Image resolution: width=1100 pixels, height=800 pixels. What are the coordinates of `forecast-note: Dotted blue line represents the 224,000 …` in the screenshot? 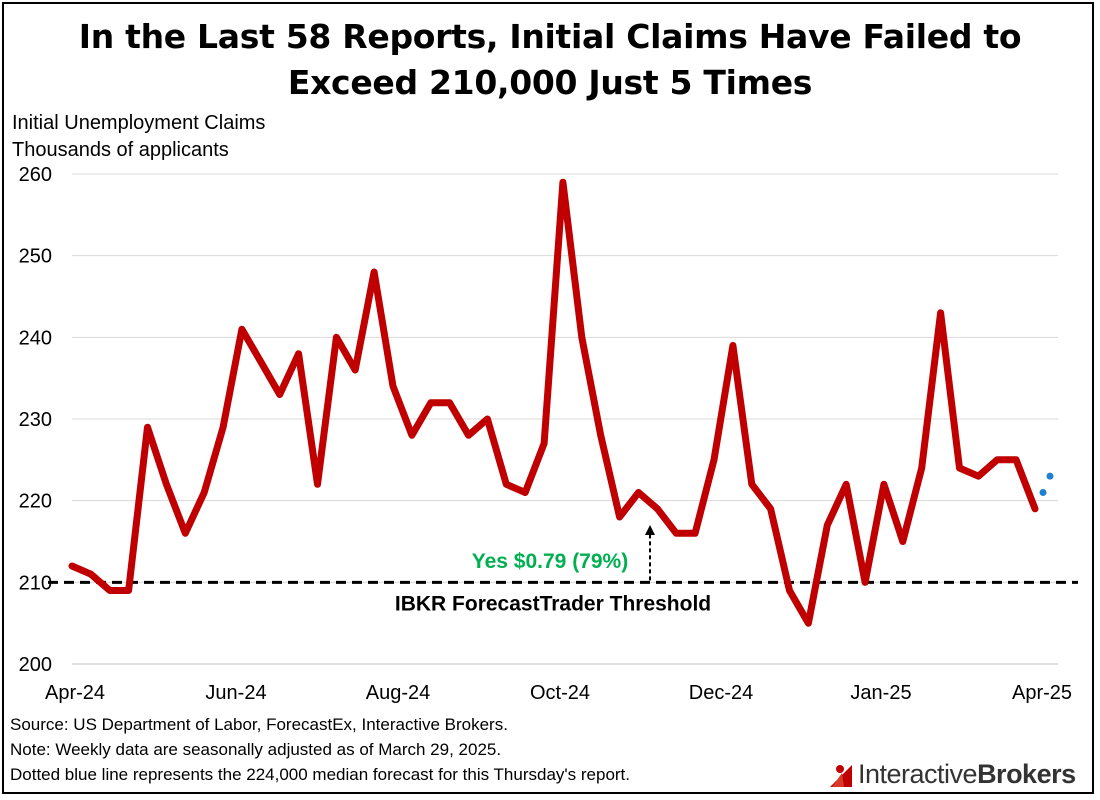 It's located at (320, 774).